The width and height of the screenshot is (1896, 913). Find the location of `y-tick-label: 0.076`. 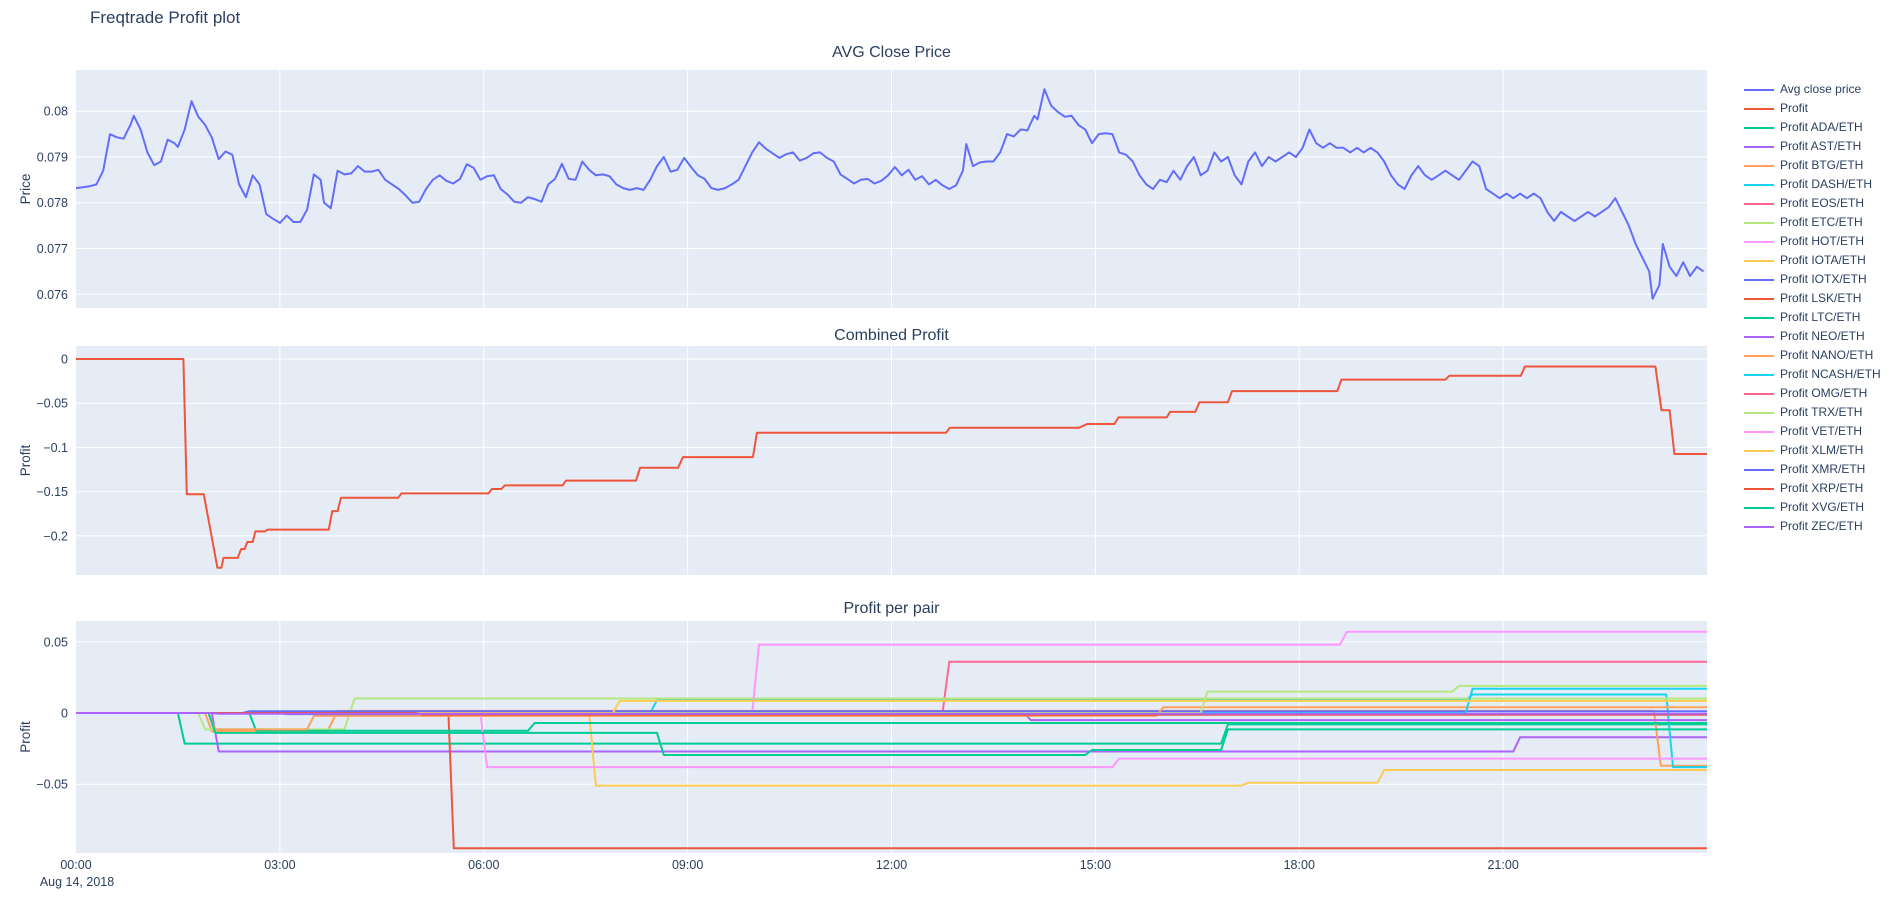

y-tick-label: 0.076 is located at coordinates (52, 295).